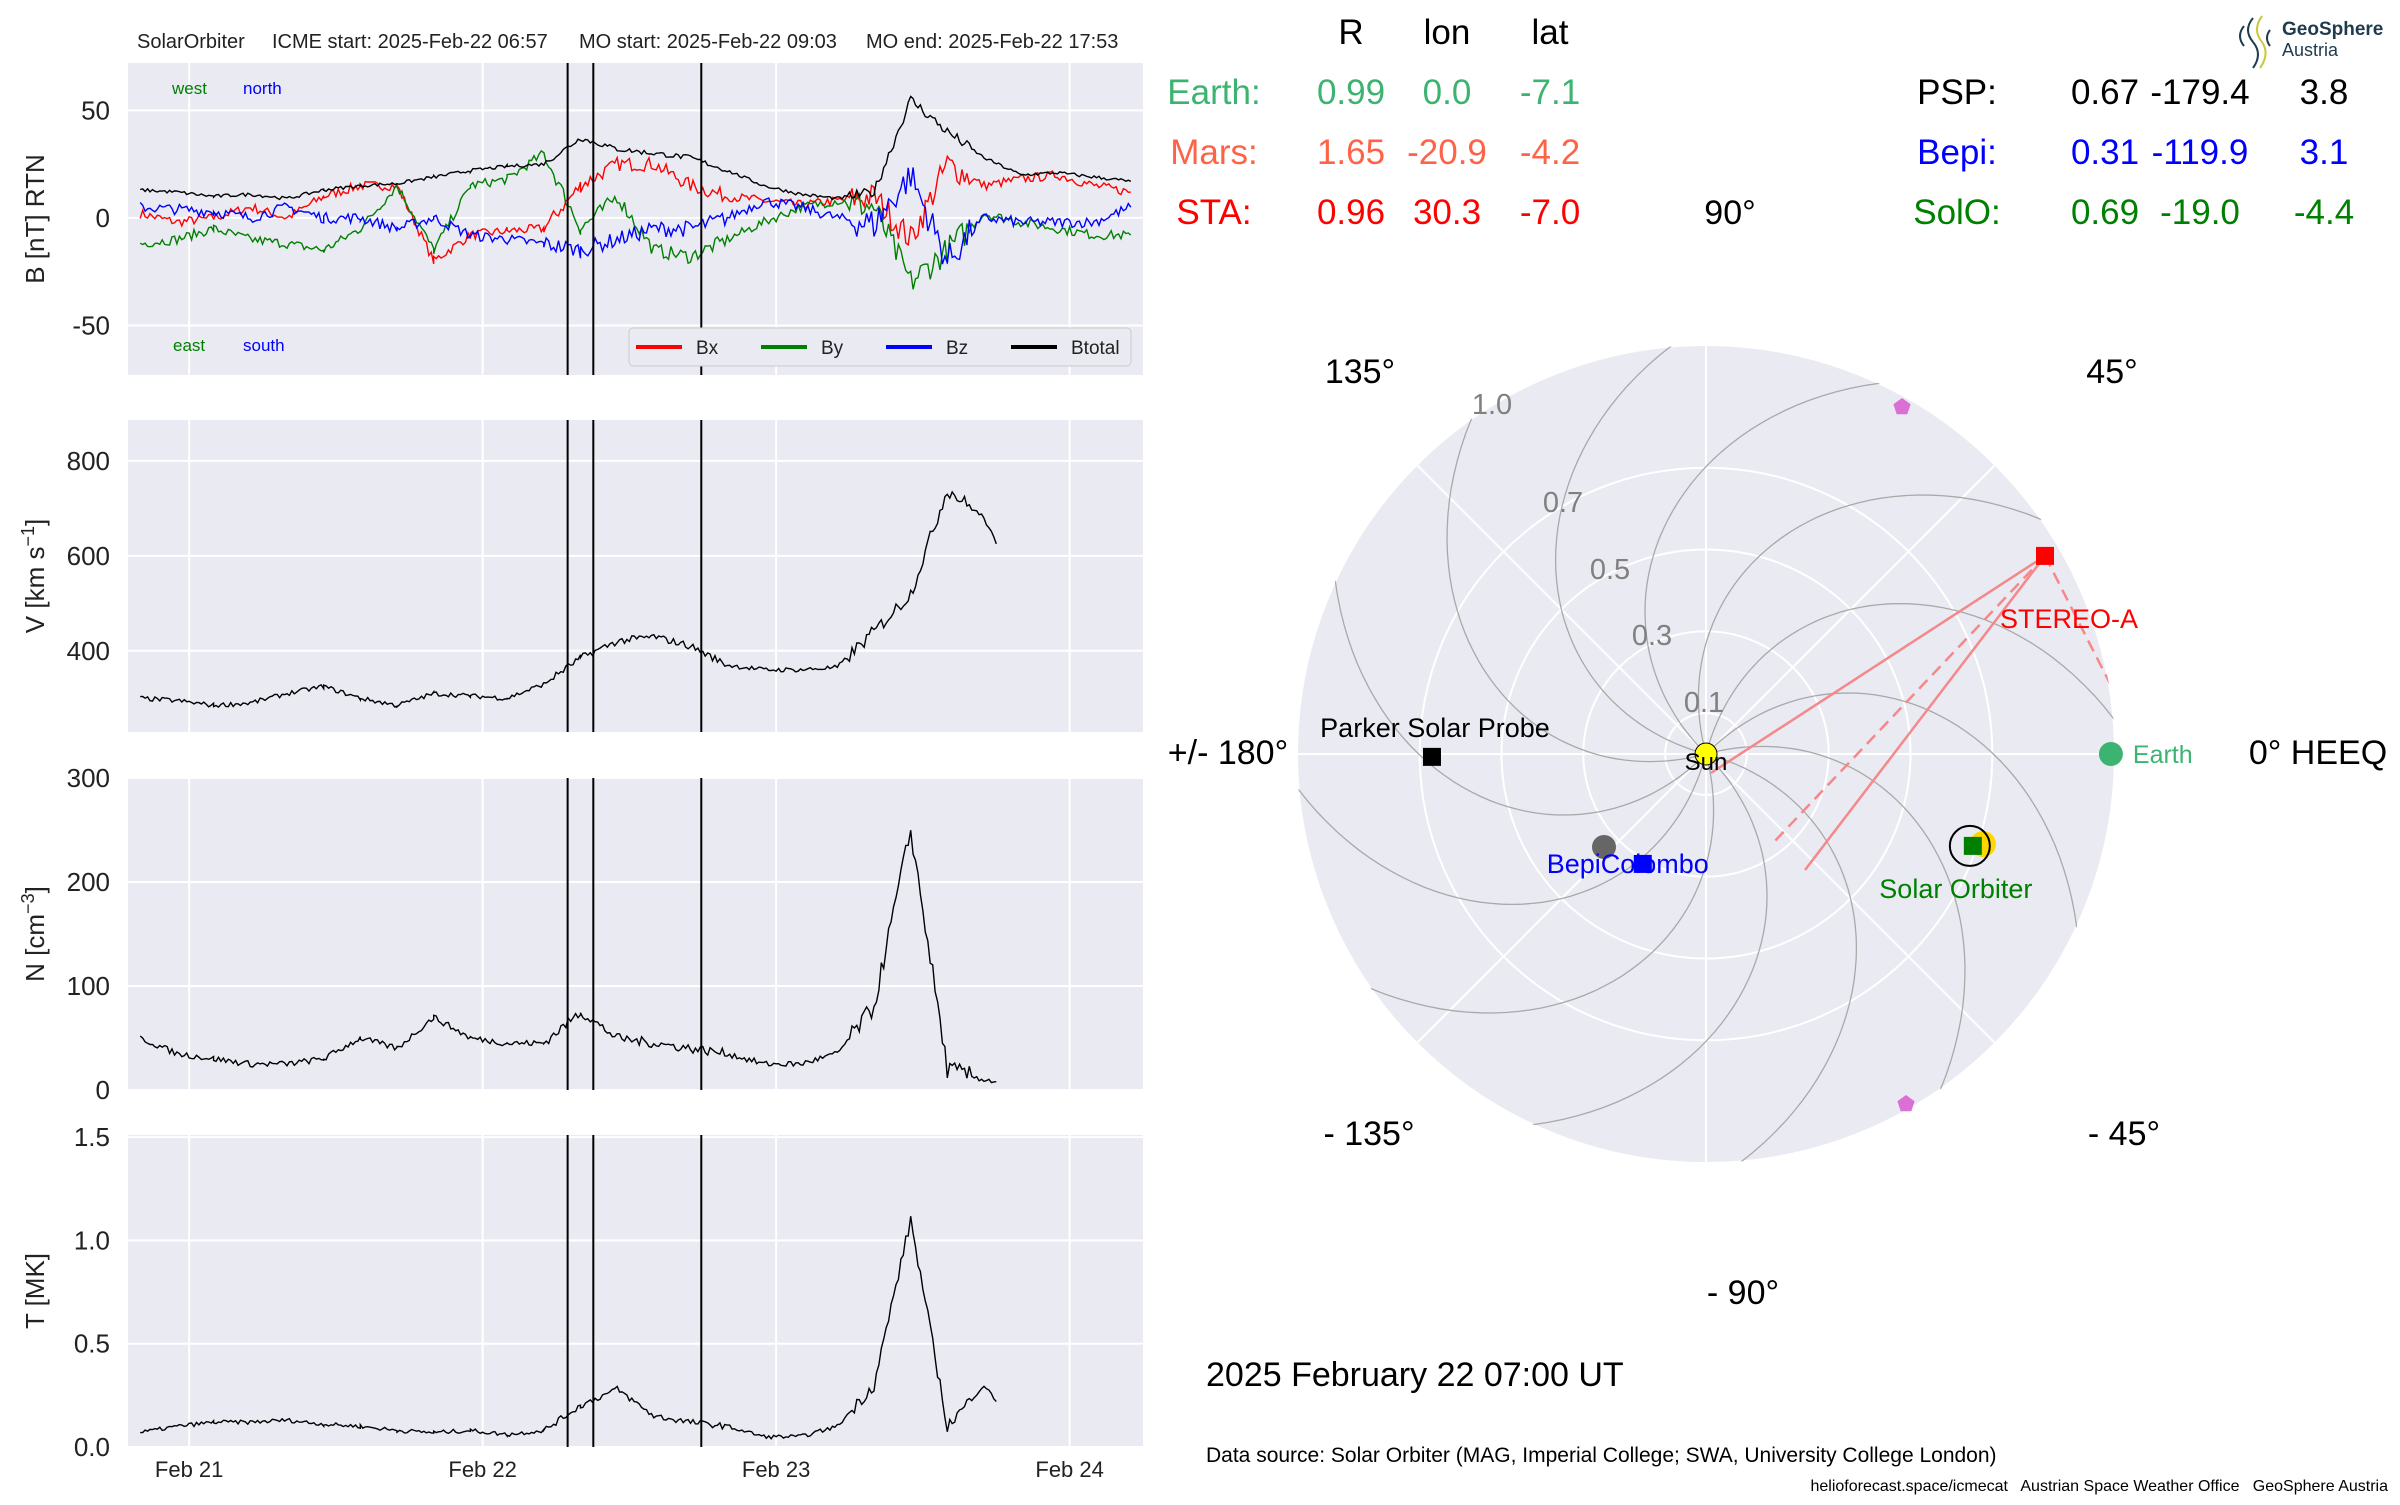 This screenshot has width=2400, height=1505. I want to click on y-tick-label: 200, so click(88, 882).